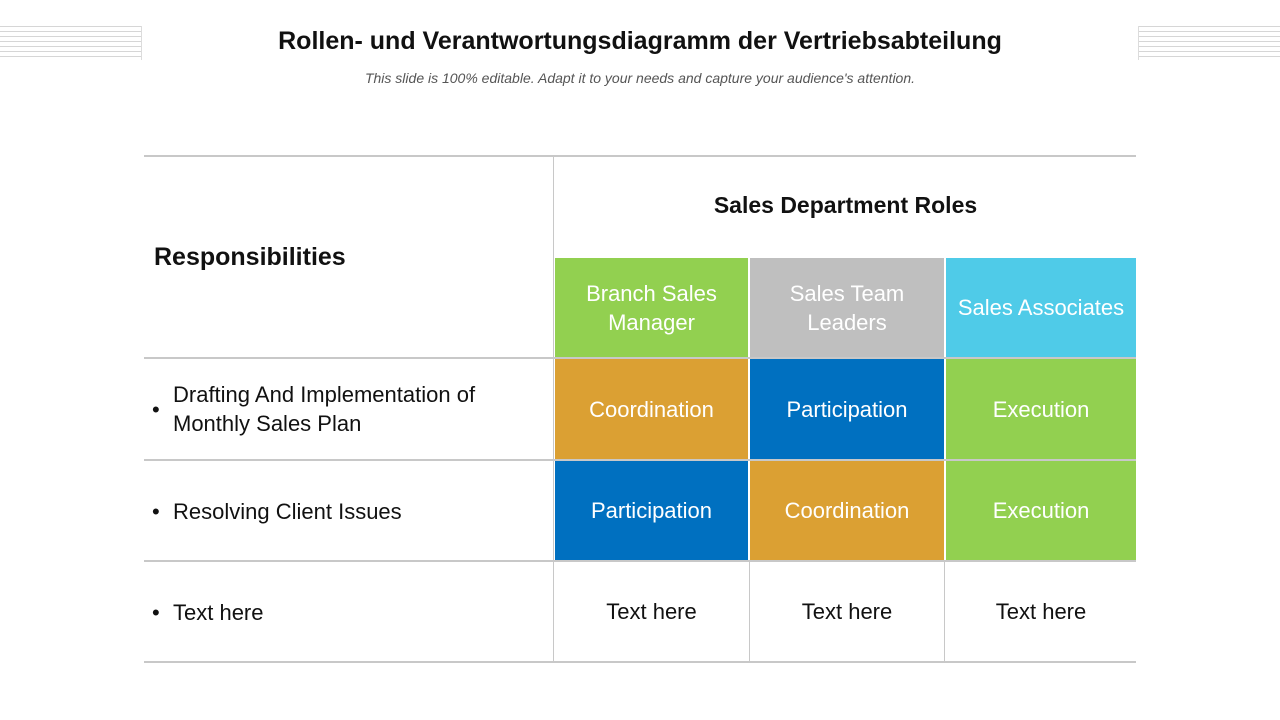  Describe the element at coordinates (640, 156) in the screenshot. I see `table-top-border` at that location.